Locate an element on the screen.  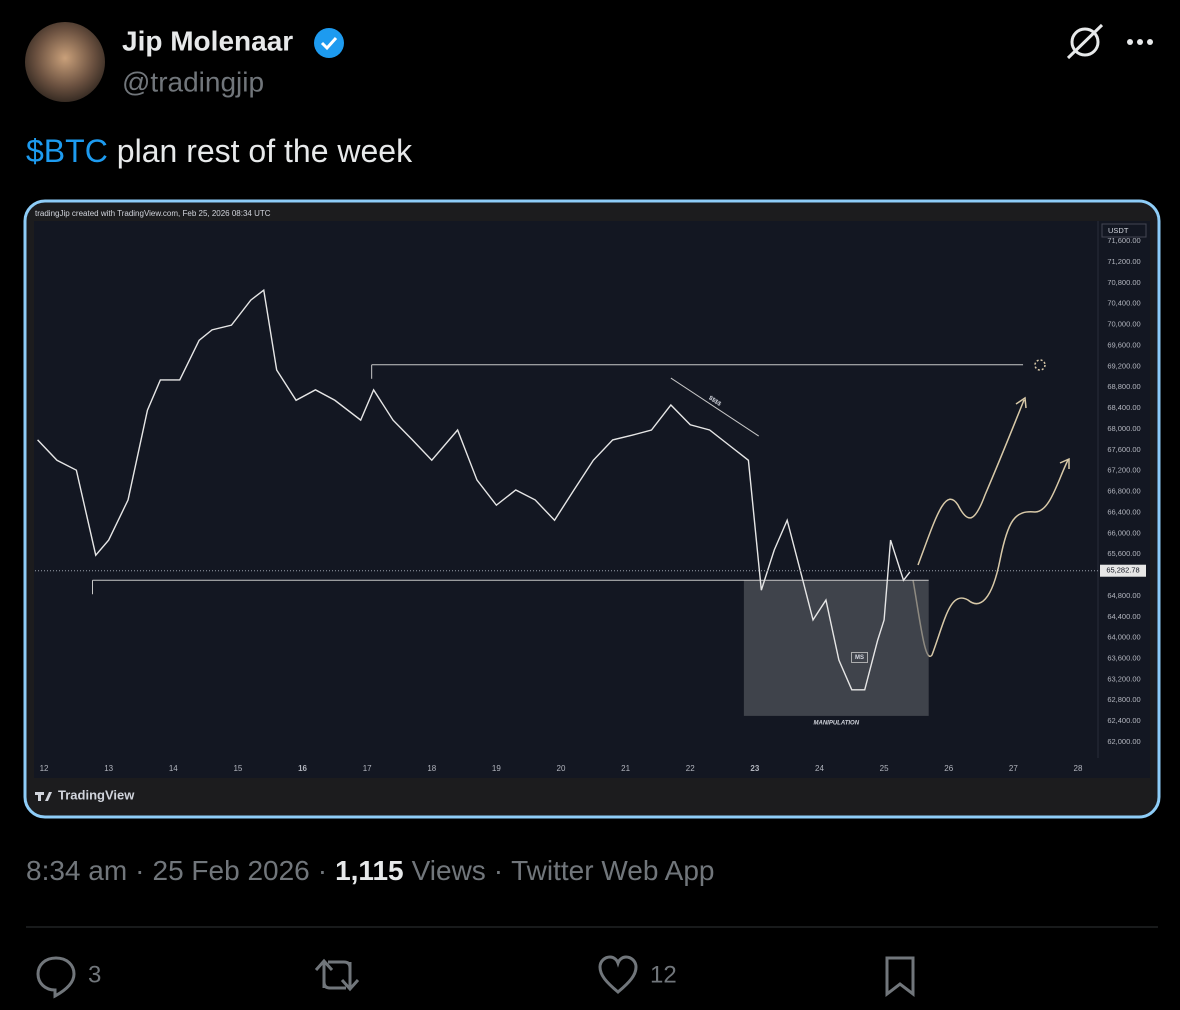
views-count: 1,115 is located at coordinates (369, 870).